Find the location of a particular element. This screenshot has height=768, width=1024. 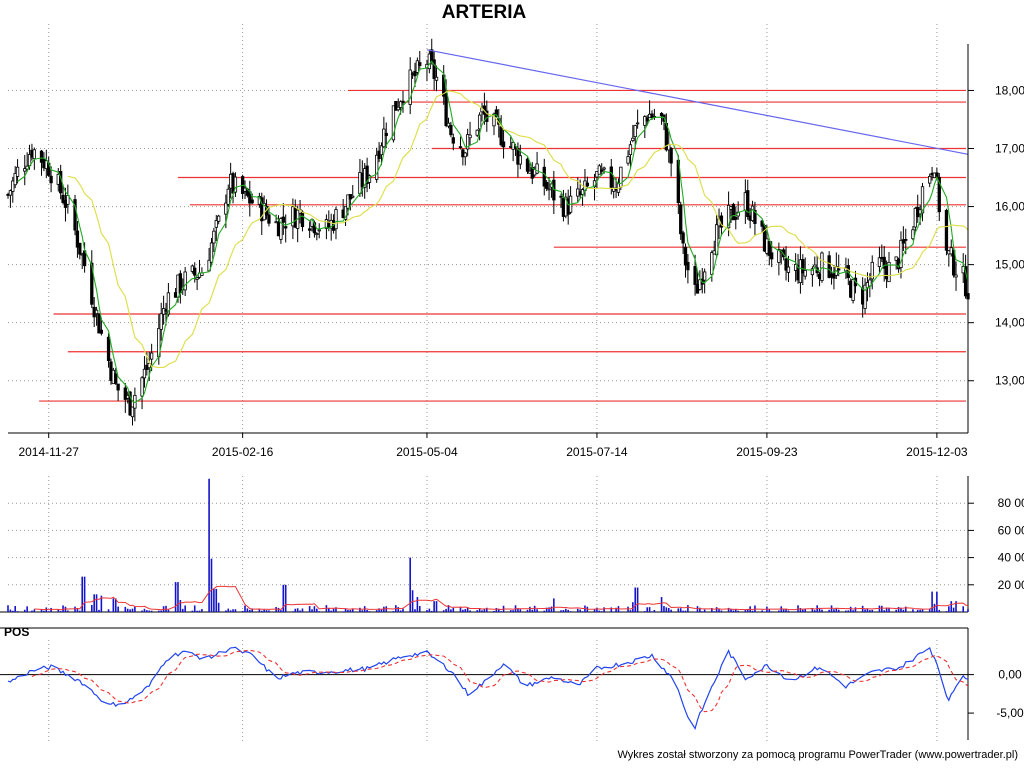

chart-title: ARTERIA is located at coordinates (484, 12).